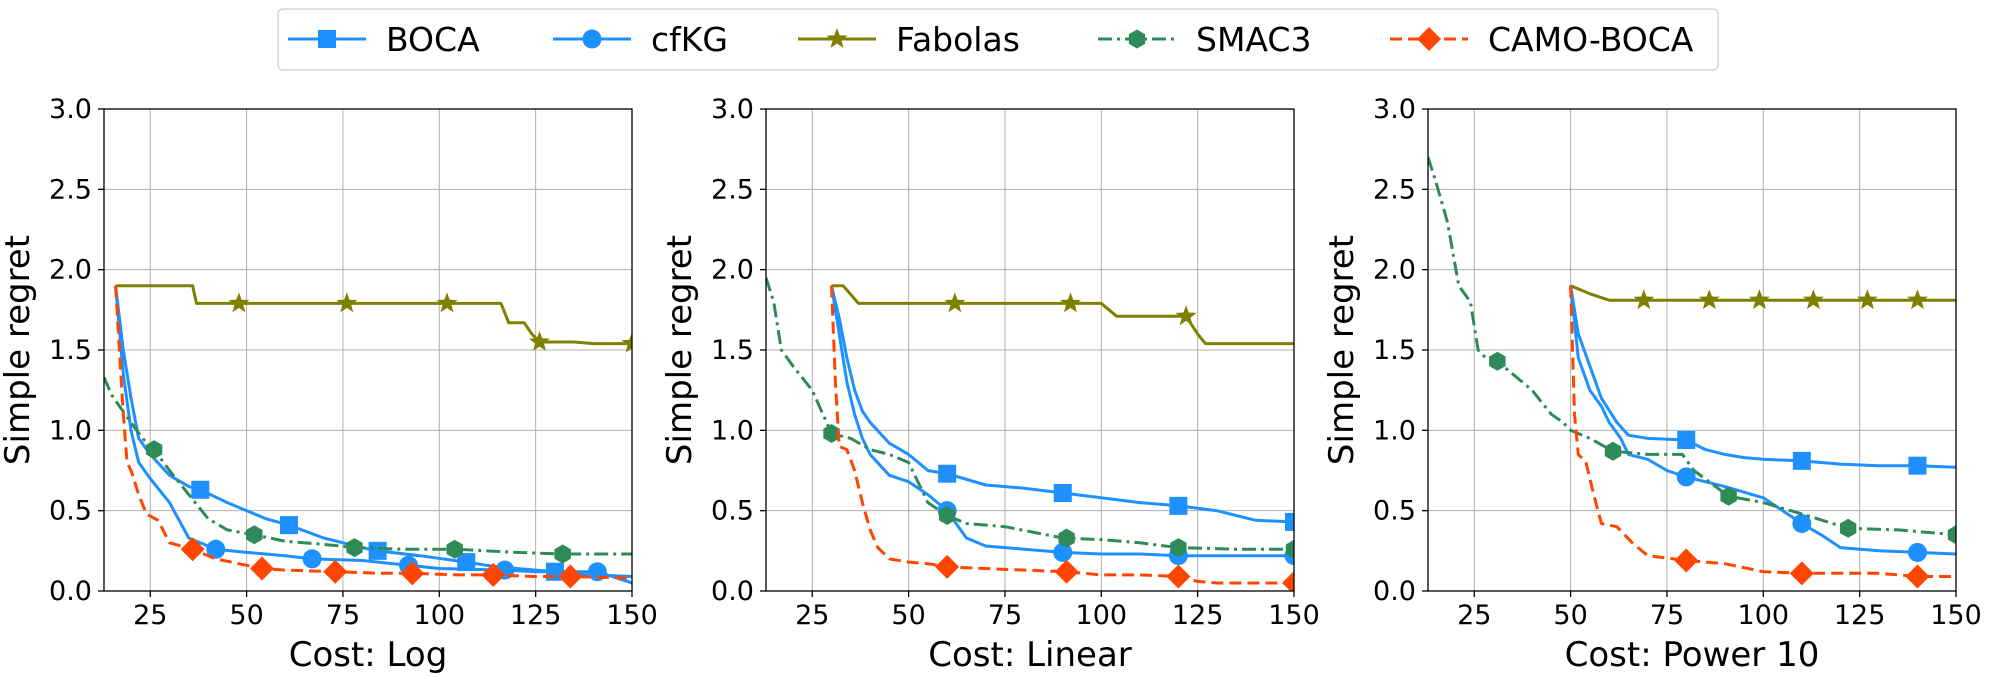  Describe the element at coordinates (689, 39) in the screenshot. I see `legend-label: cfKG` at that location.